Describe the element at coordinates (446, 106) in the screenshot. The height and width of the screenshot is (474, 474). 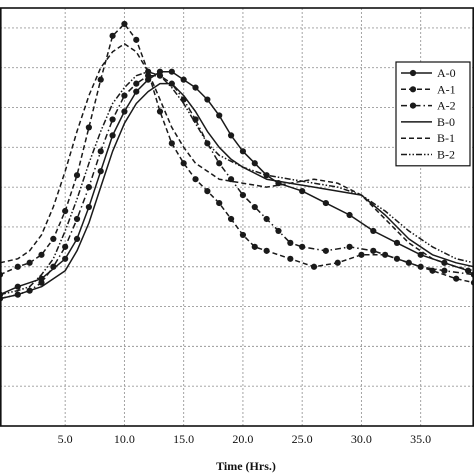
I see `legend-label-a-2: A-2` at that location.